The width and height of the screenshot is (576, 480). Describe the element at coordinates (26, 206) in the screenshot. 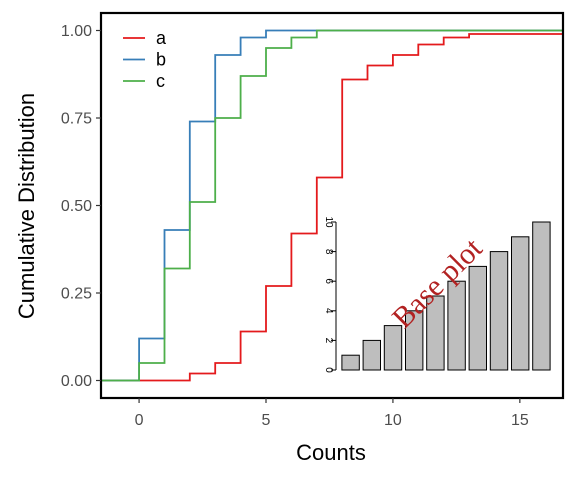

I see `y-axis-title: Cumulative Distribution` at that location.